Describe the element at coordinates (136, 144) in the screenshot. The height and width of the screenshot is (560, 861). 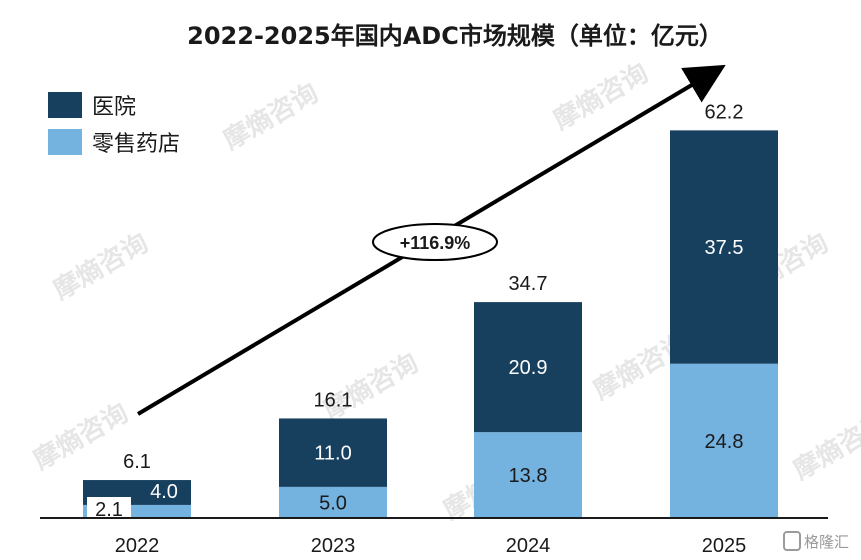
I see `legend-label-retail-pharmacy: 零售药店` at that location.